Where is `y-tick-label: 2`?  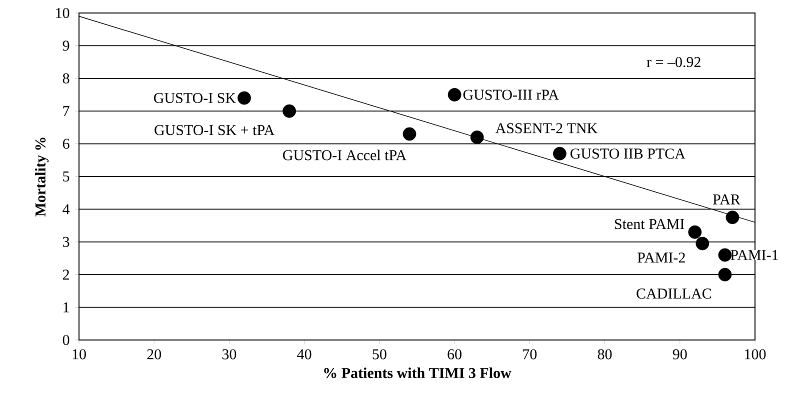
y-tick-label: 2 is located at coordinates (65, 275).